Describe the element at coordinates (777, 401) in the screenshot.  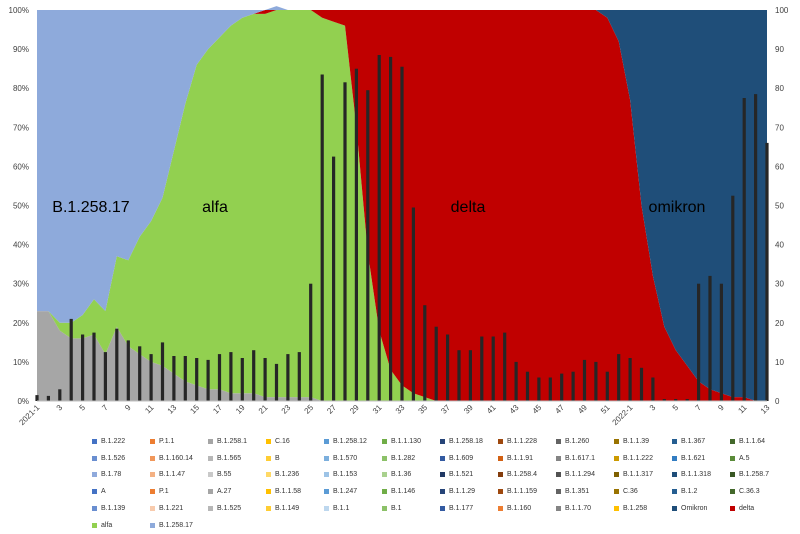
I see `right-tick-label: 0` at that location.